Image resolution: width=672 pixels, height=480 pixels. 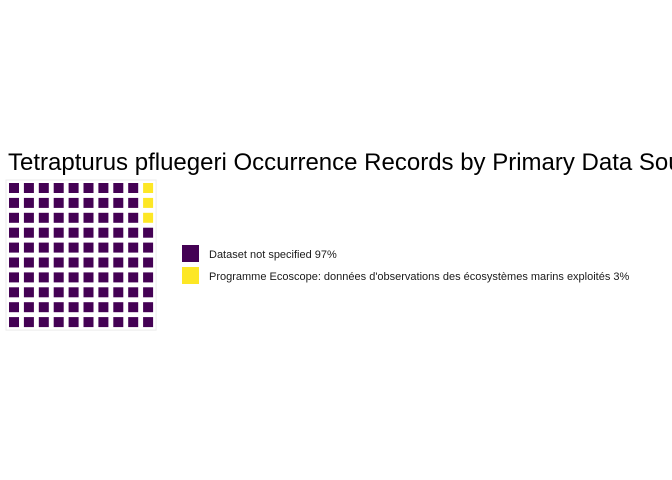 I want to click on waffle-grid, so click(x=81, y=255).